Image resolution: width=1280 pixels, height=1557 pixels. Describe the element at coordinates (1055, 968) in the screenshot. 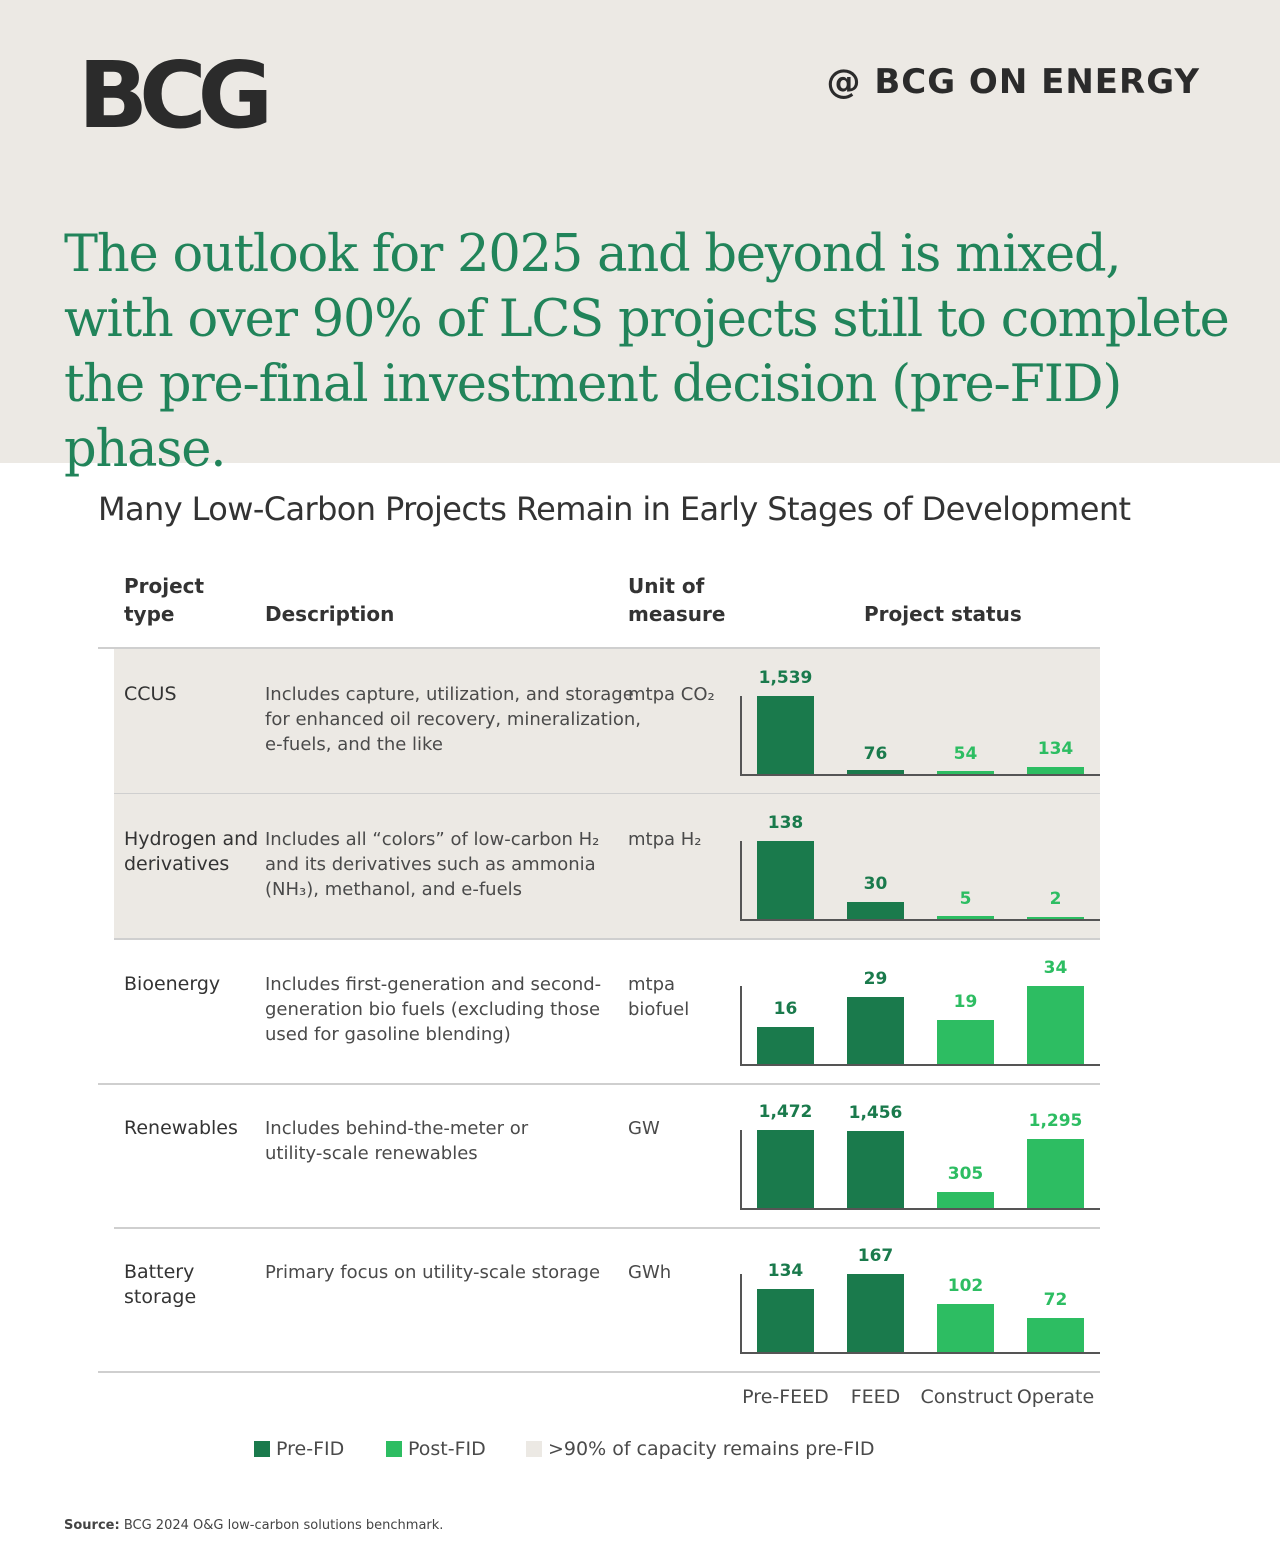

I see `bar-value-label: 34` at that location.